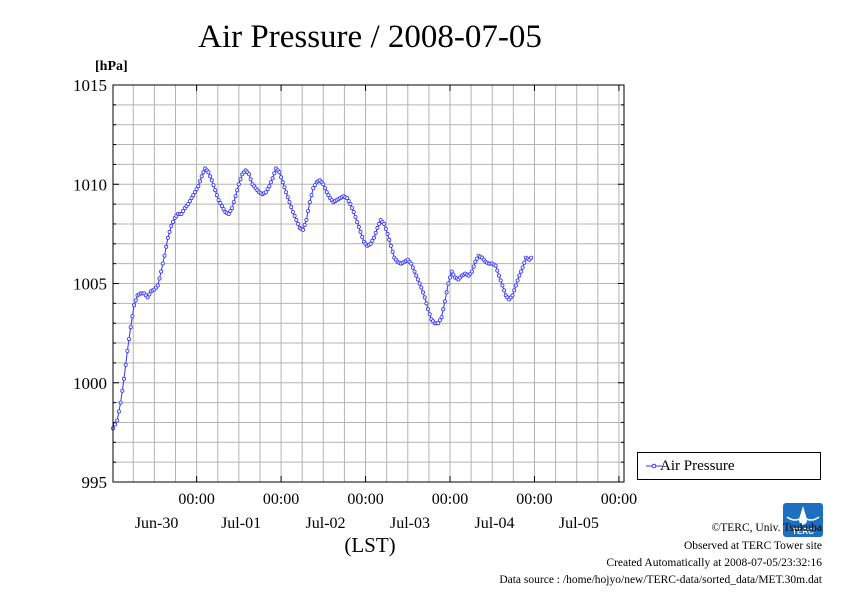  What do you see at coordinates (111, 66) in the screenshot?
I see `y-axis-unit-label: [hPa]` at bounding box center [111, 66].